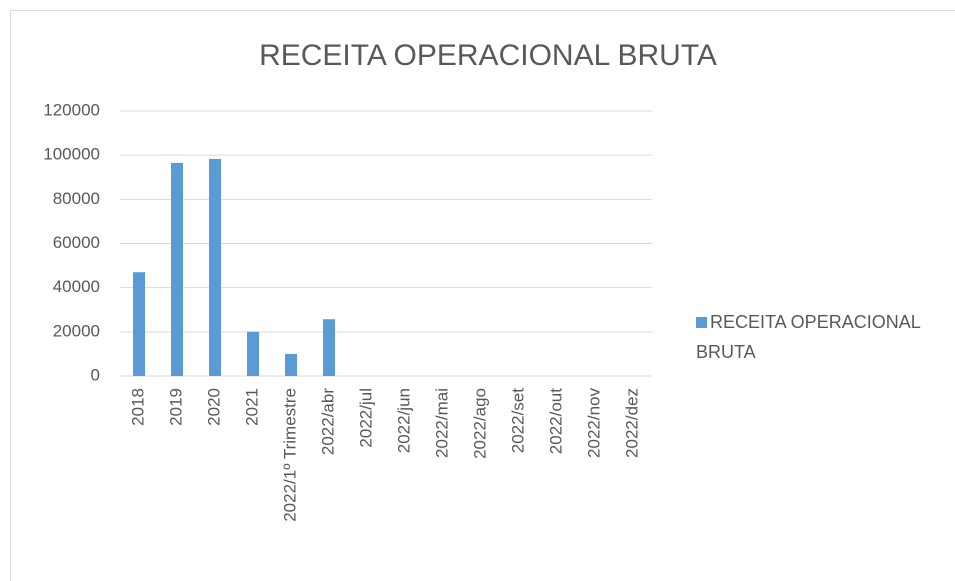 The image size is (955, 581). What do you see at coordinates (76, 330) in the screenshot?
I see `y-tick-label: 20000` at bounding box center [76, 330].